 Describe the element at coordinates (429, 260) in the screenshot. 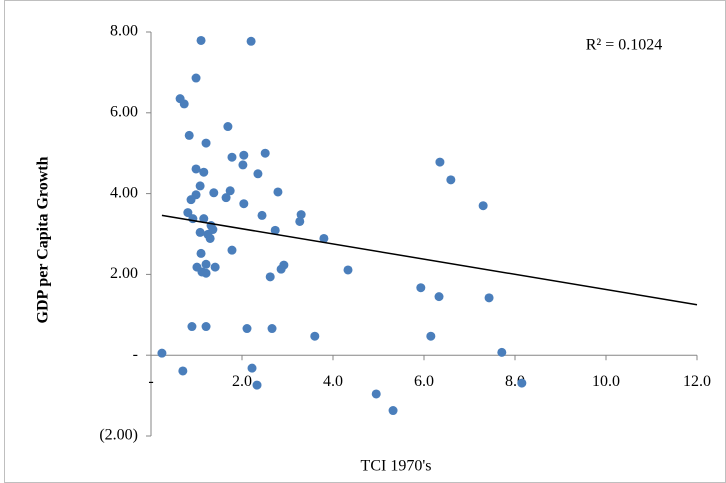

I see `trendline` at that location.